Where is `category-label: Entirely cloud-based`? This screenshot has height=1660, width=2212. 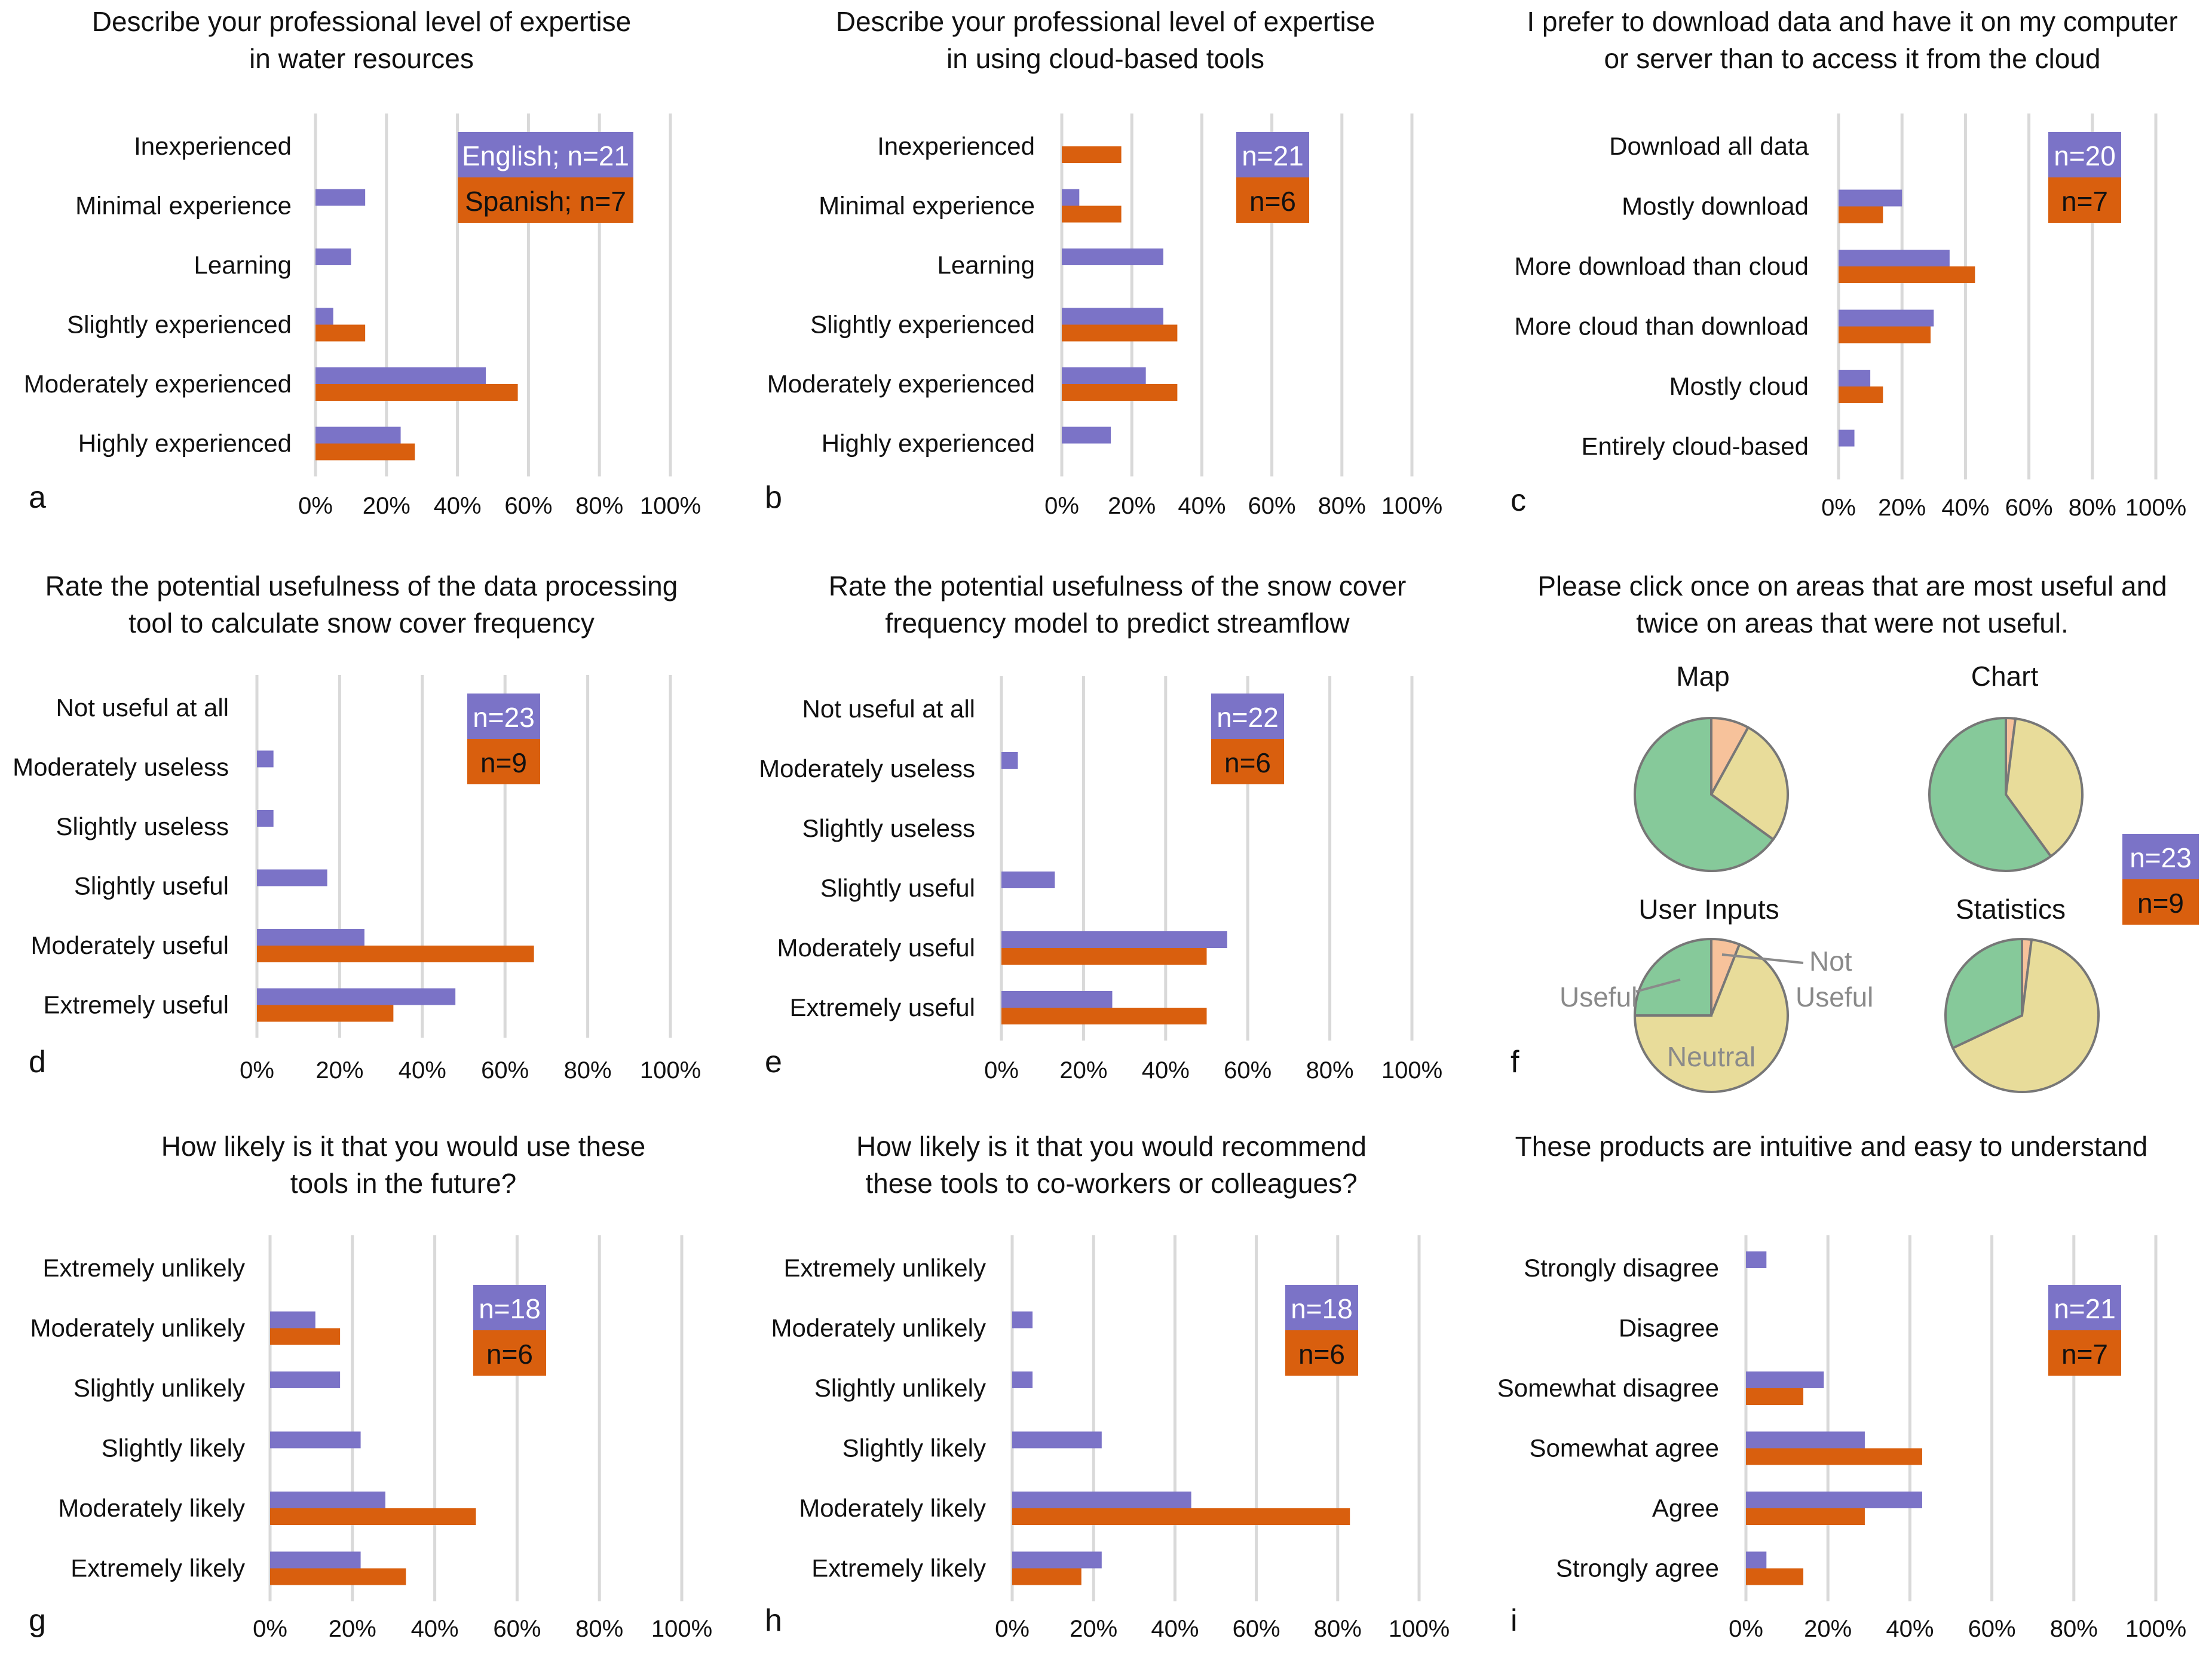
category-label: Entirely cloud-based is located at coordinates (1695, 446).